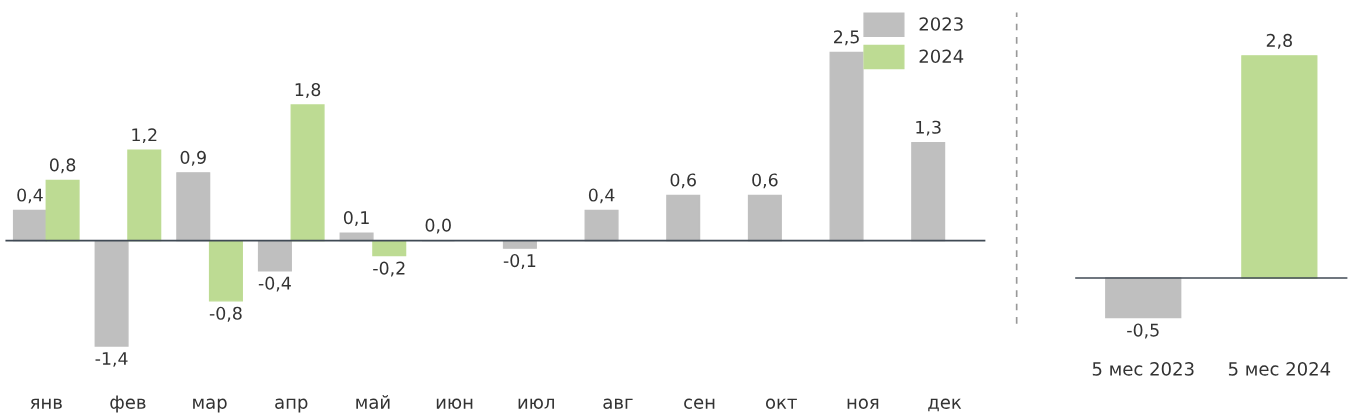 This screenshot has width=1361, height=415. I want to click on x-tick-label: май, so click(373, 402).